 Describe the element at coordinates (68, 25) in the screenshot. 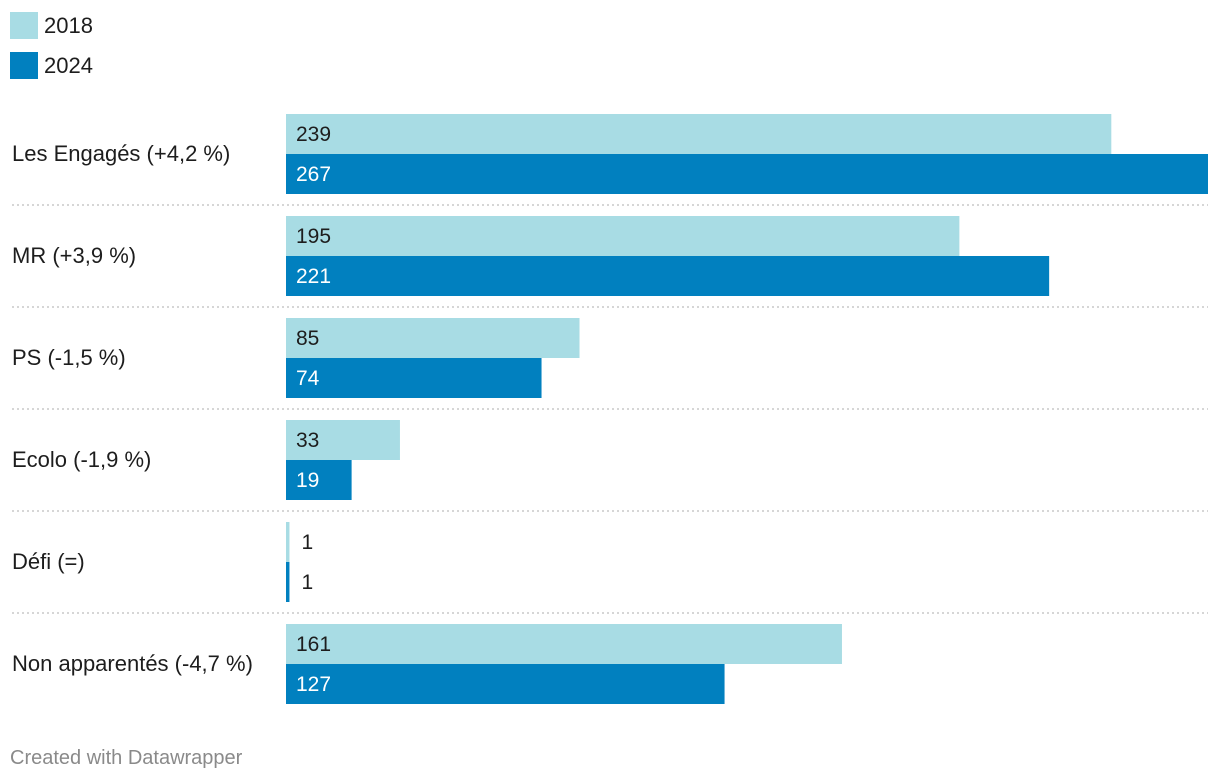

I see `legend-label-2018: 2018` at that location.